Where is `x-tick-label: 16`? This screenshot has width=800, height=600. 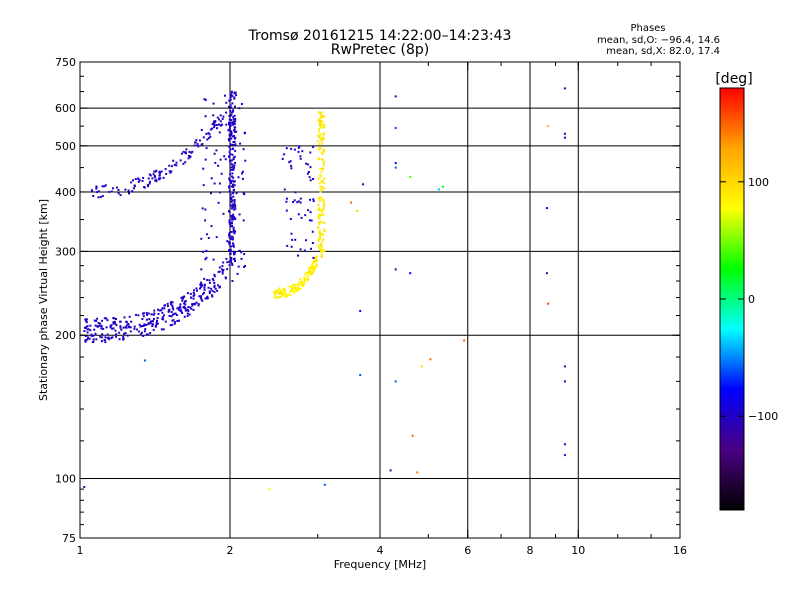 x-tick-label: 16 is located at coordinates (680, 550).